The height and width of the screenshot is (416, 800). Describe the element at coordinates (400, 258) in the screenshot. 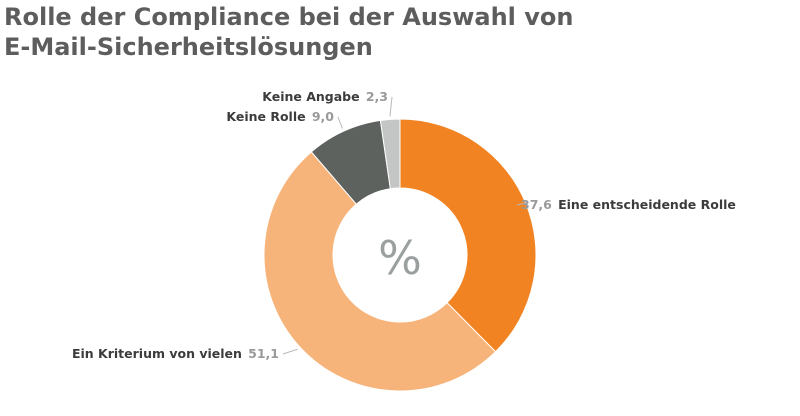

I see `center-label: %` at that location.